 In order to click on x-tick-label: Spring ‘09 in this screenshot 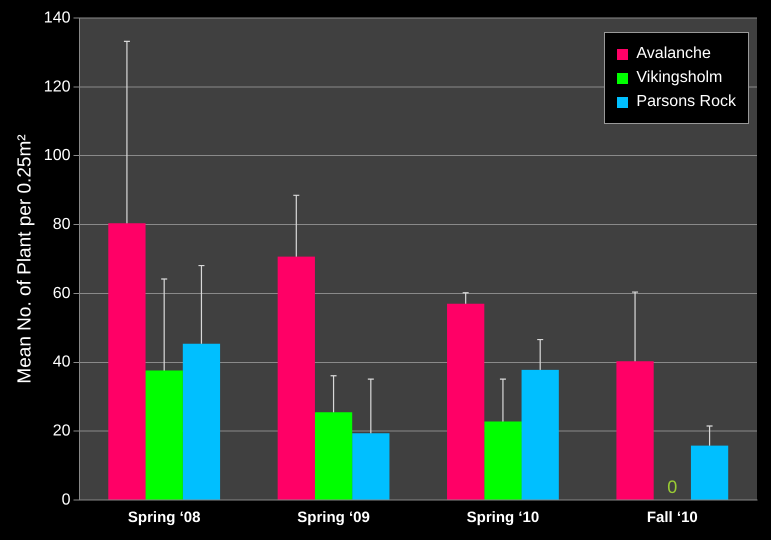, I will do `click(333, 517)`.